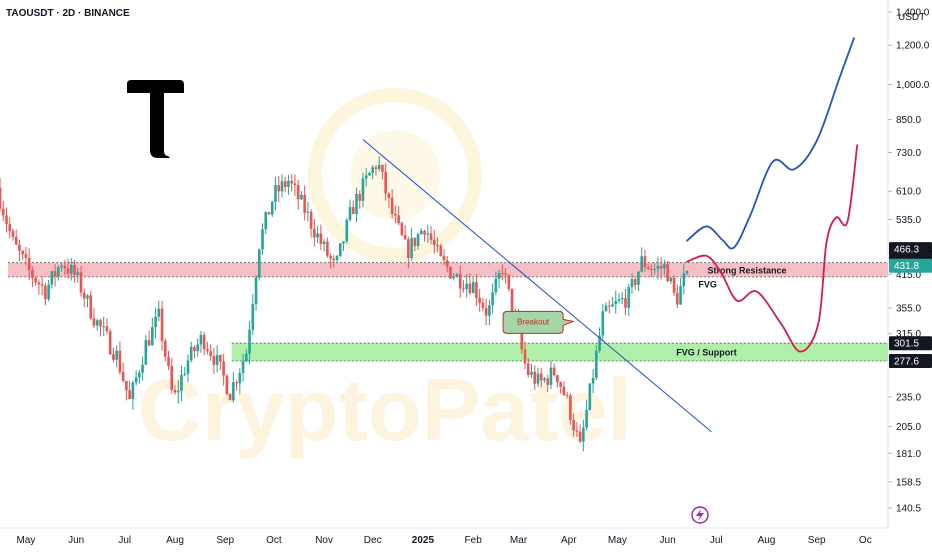 The height and width of the screenshot is (555, 932). What do you see at coordinates (906, 362) in the screenshot?
I see `price-marker-label: 277.6` at bounding box center [906, 362].